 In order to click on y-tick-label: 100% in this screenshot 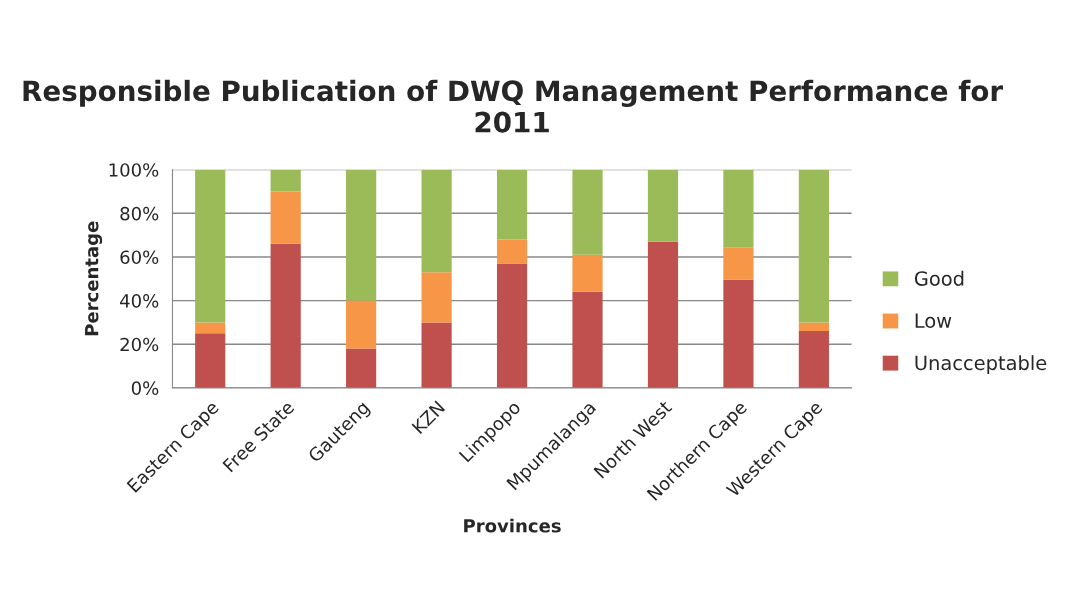, I will do `click(134, 170)`.